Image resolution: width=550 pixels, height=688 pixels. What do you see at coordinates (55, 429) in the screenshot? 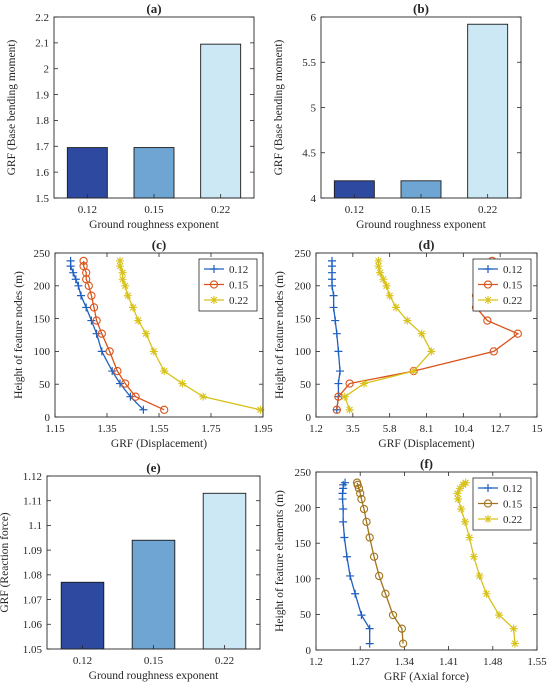
I see `x-tick-label: 1.15` at bounding box center [55, 429].